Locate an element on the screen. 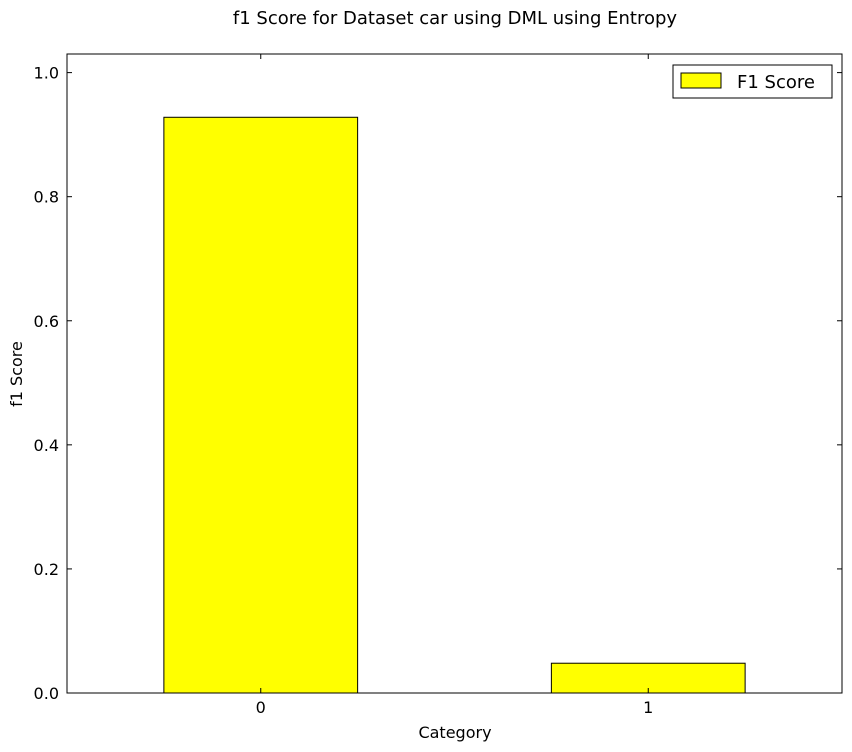 Image resolution: width=852 pixels, height=752 pixels. y-tick-label: 0.2 is located at coordinates (46, 569).